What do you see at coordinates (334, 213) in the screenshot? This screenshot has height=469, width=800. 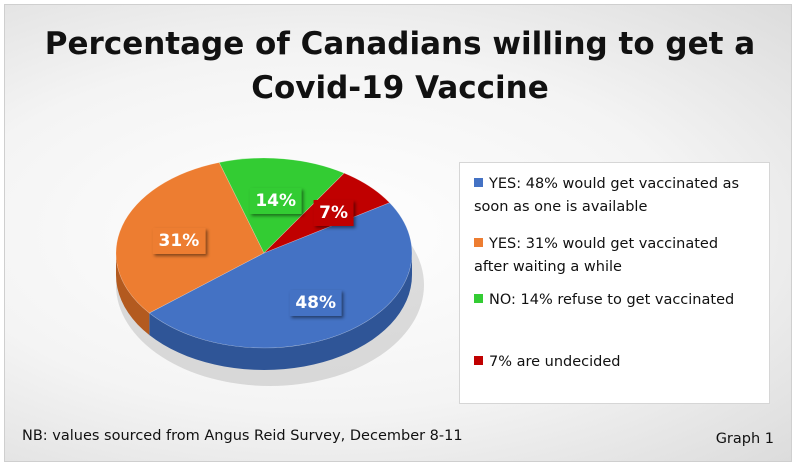 I see `data-label-3: 7%` at bounding box center [334, 213].